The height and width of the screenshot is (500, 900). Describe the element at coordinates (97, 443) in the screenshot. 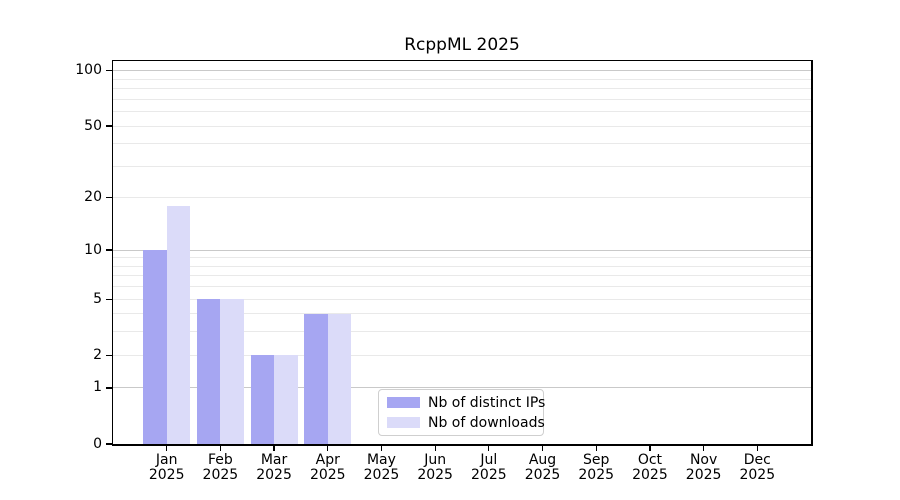

I see `y-tick-label: 0` at that location.